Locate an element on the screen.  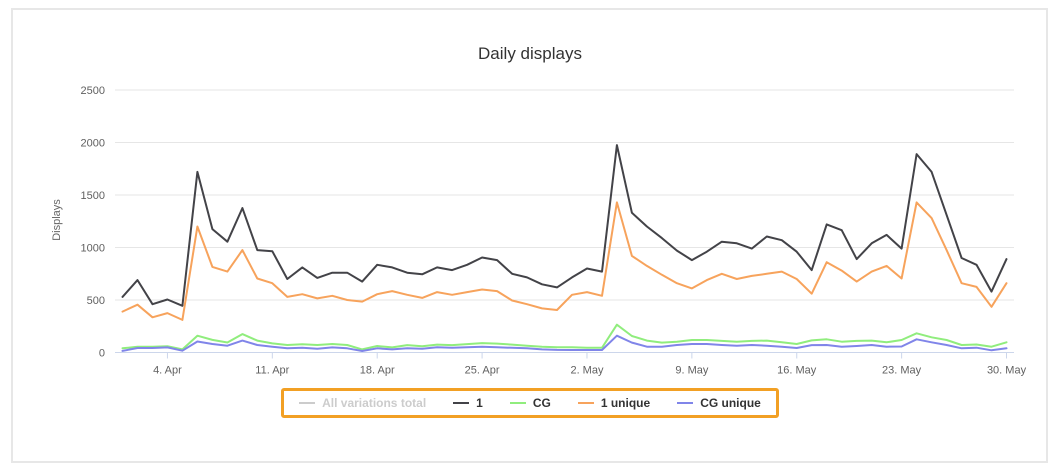
legend-item-cg: CG is located at coordinates (530, 403).